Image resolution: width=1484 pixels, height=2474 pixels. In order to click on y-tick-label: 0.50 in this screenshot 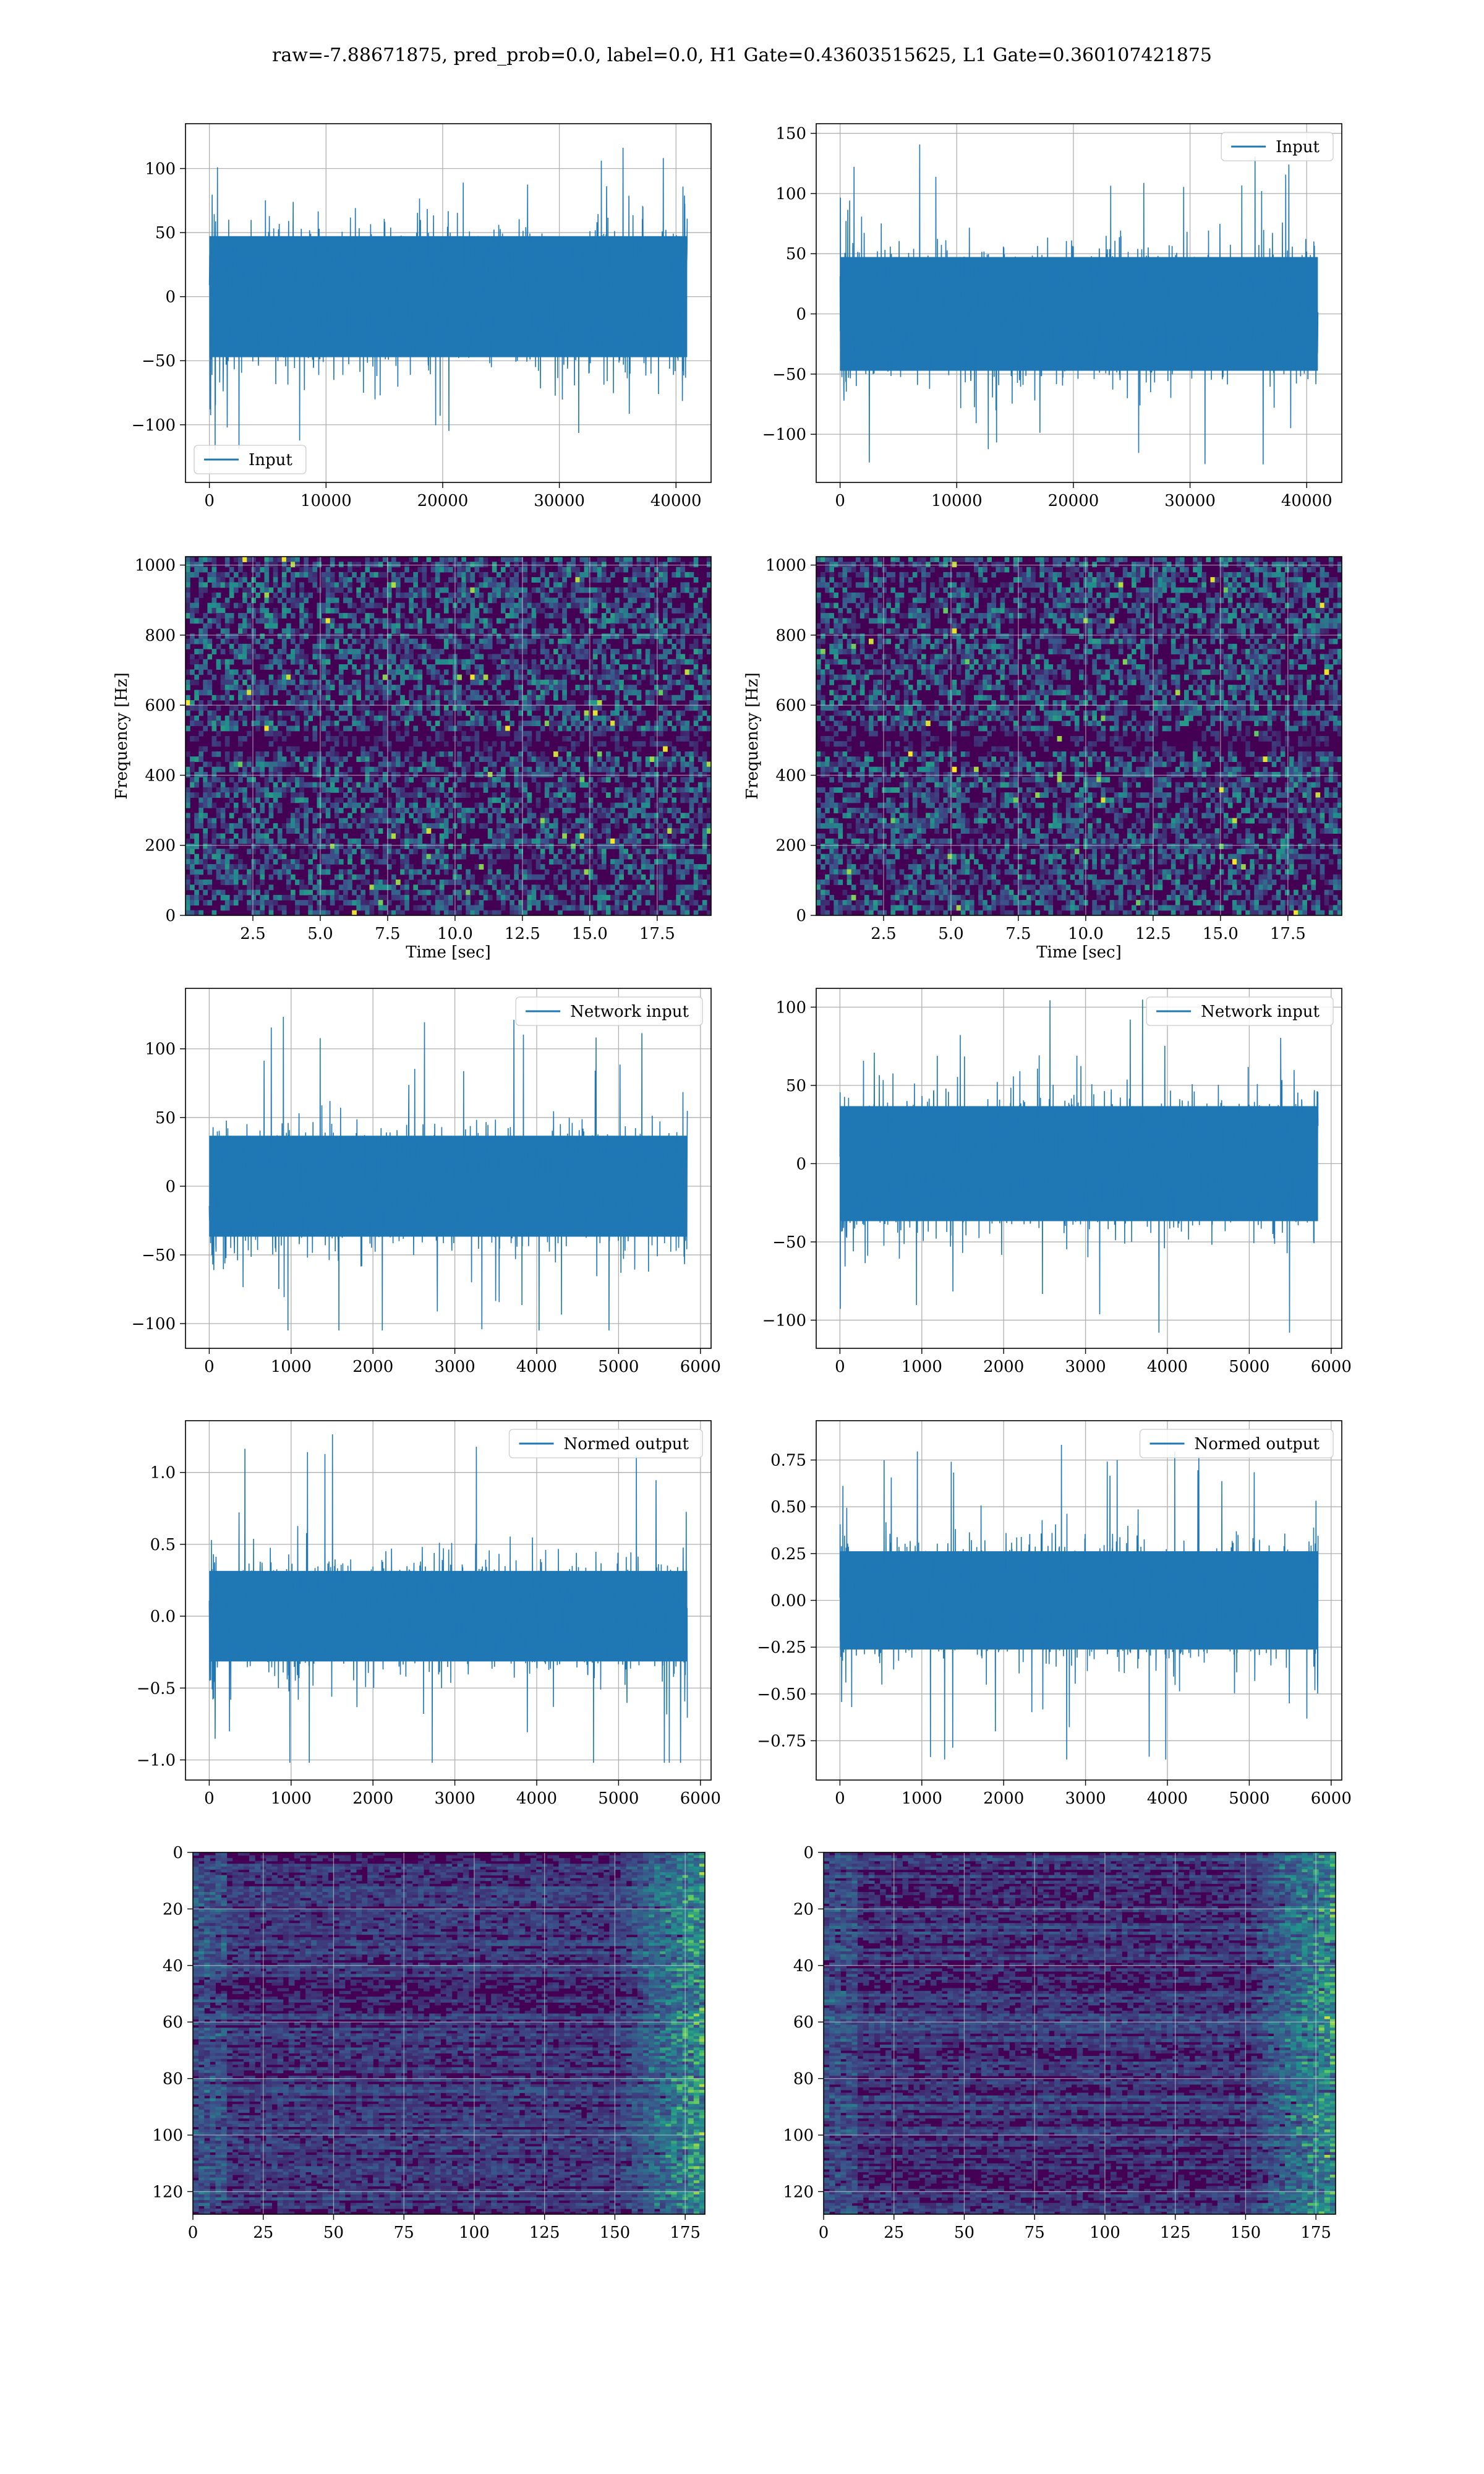, I will do `click(788, 1507)`.